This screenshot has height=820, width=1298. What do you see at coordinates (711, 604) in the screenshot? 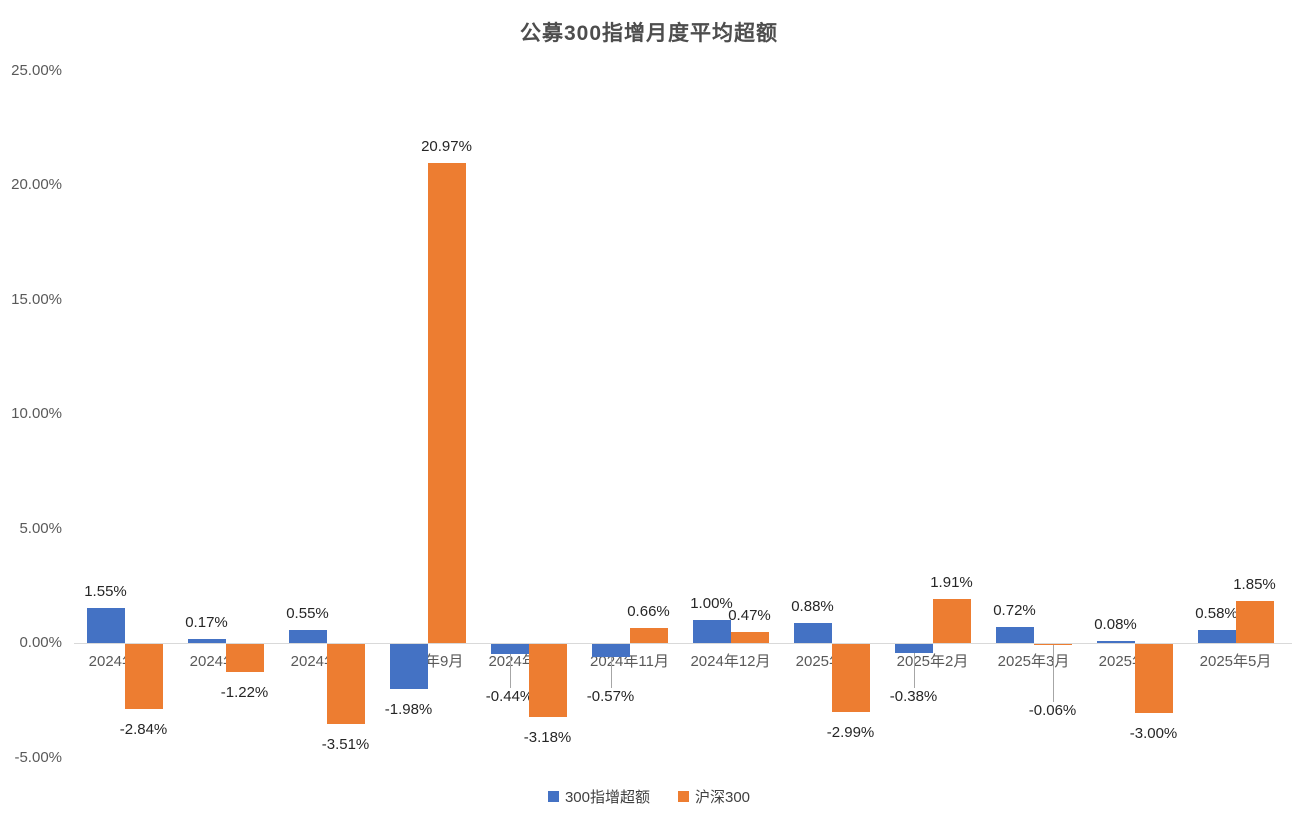
I see `data-label: 1.00%` at bounding box center [711, 604].